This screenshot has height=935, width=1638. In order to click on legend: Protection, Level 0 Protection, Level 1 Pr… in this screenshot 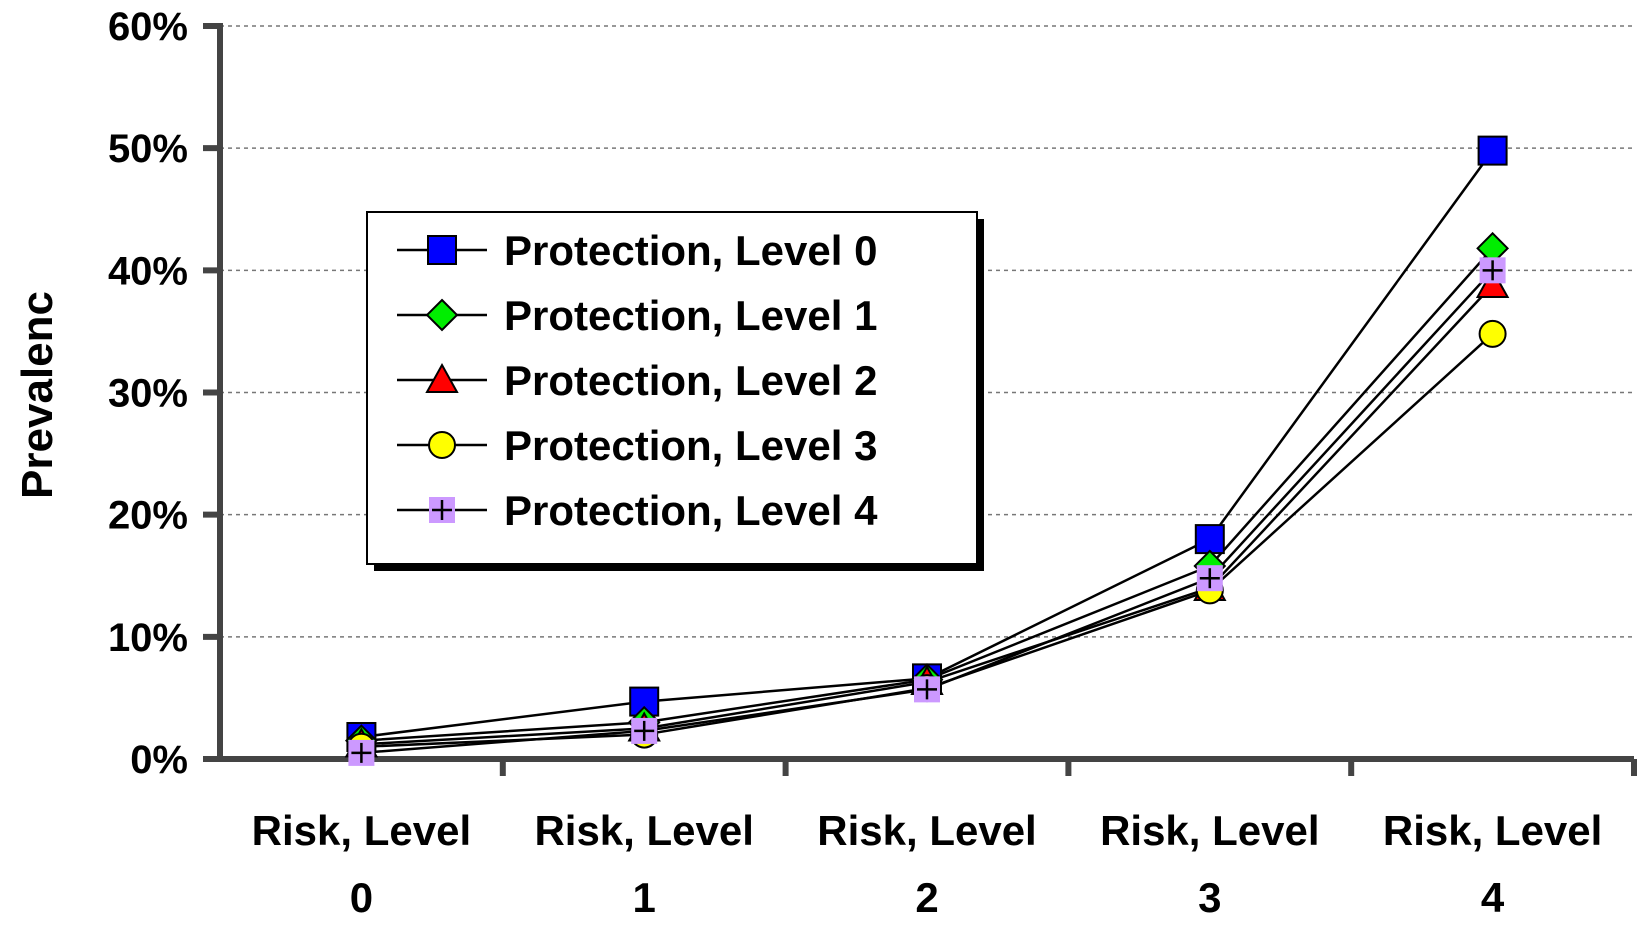, I will do `click(675, 391)`.